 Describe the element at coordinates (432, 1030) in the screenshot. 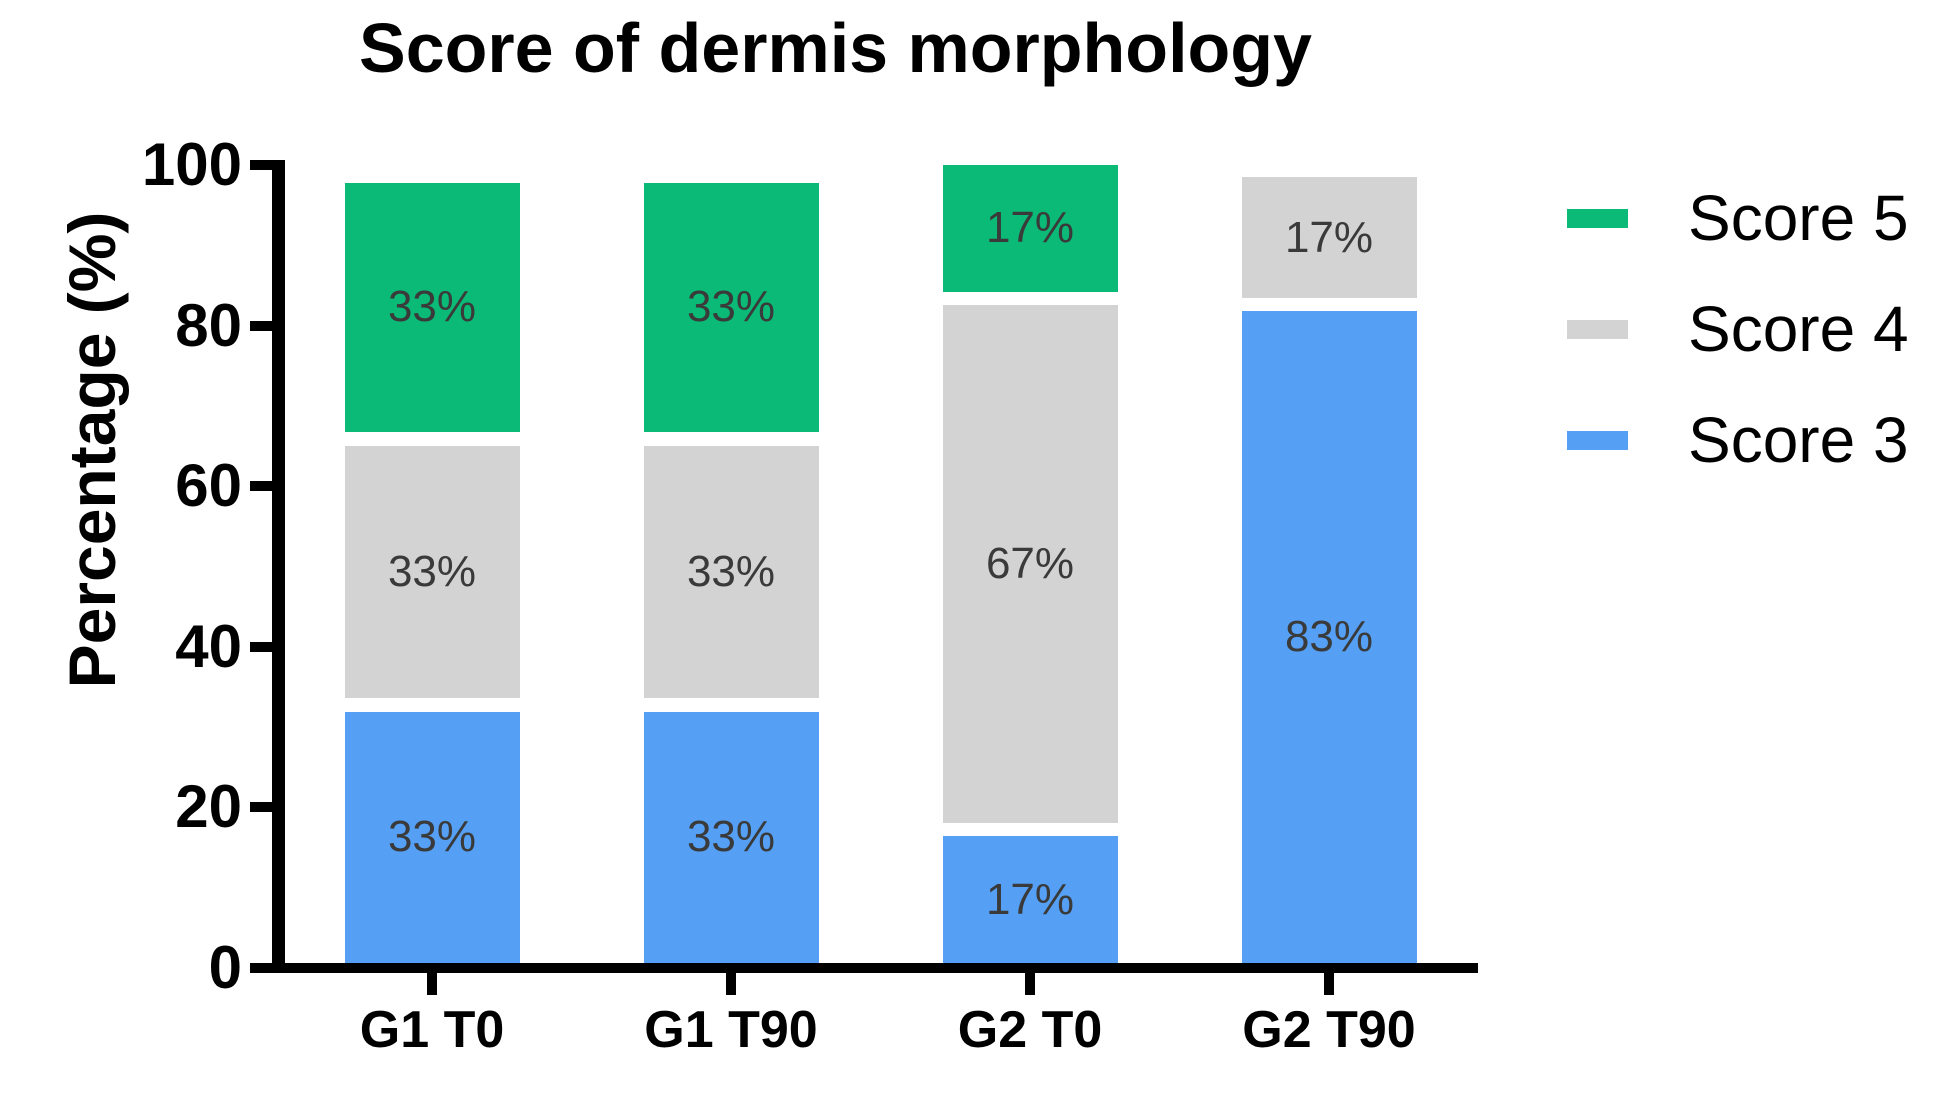

I see `x-category-label: G1 T0` at that location.